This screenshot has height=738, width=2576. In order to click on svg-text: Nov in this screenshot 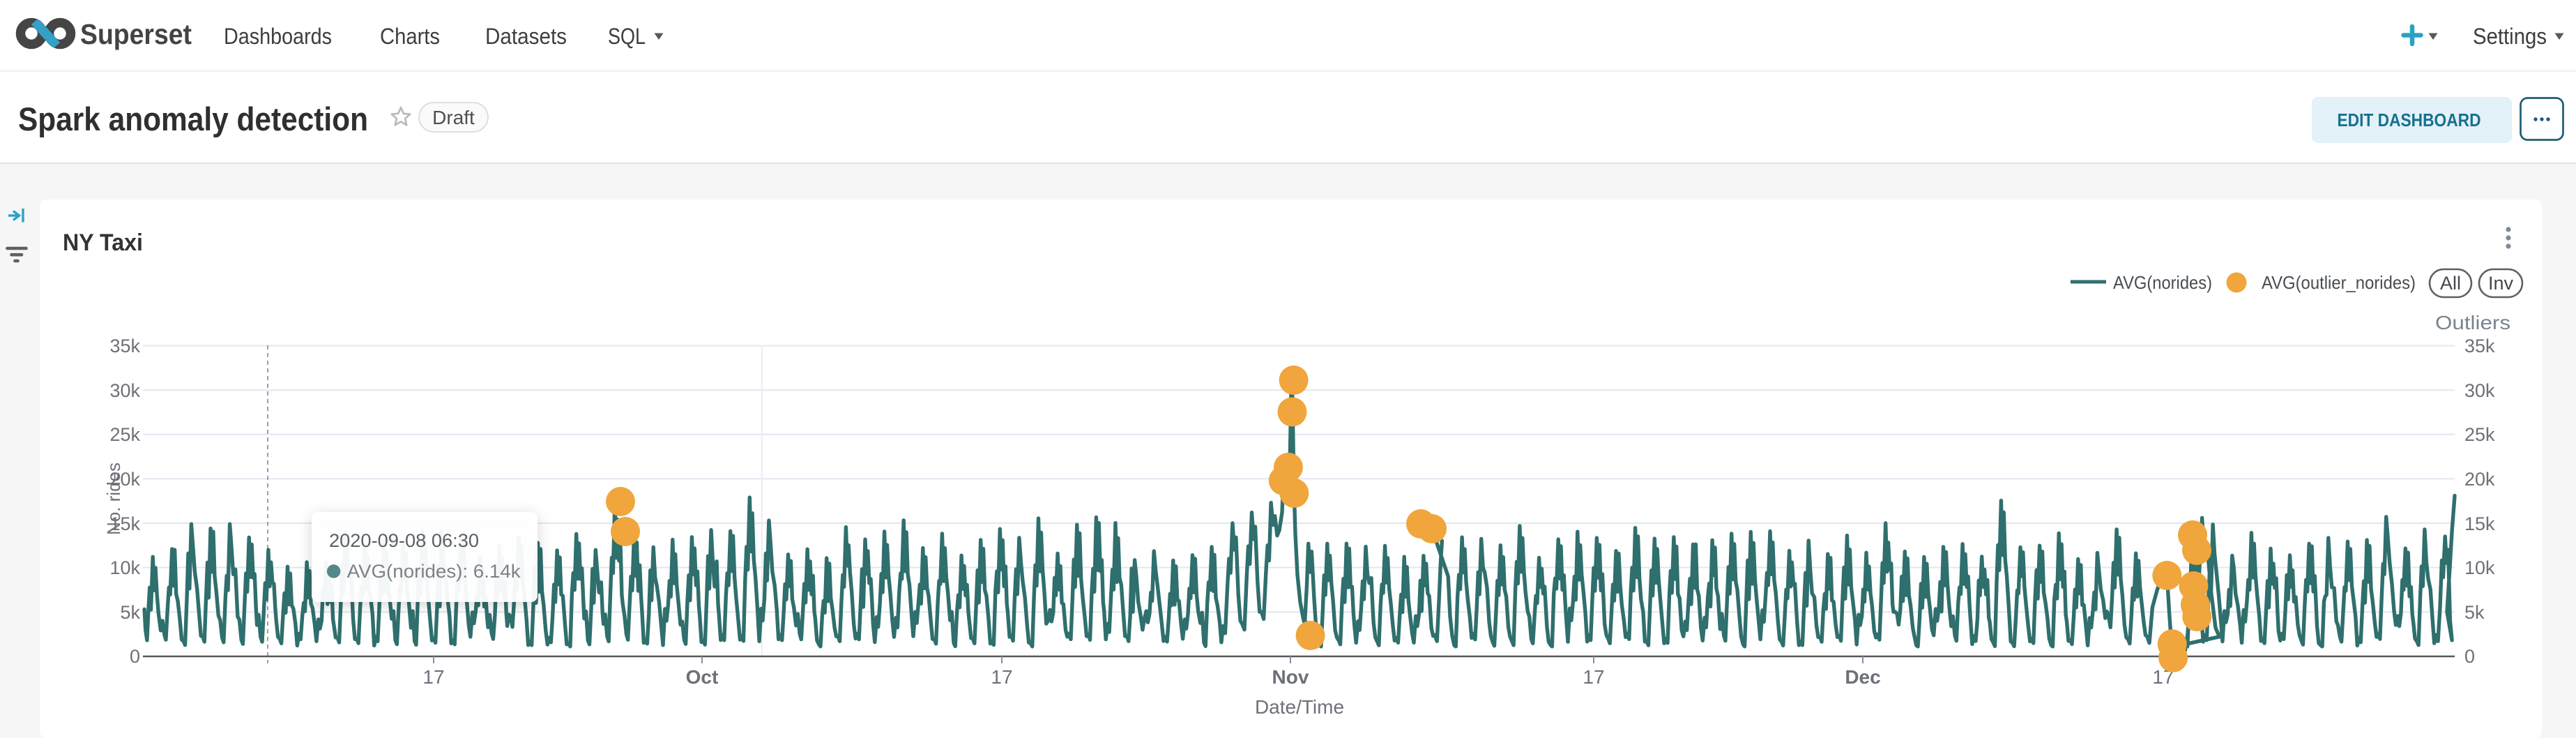, I will do `click(1290, 677)`.